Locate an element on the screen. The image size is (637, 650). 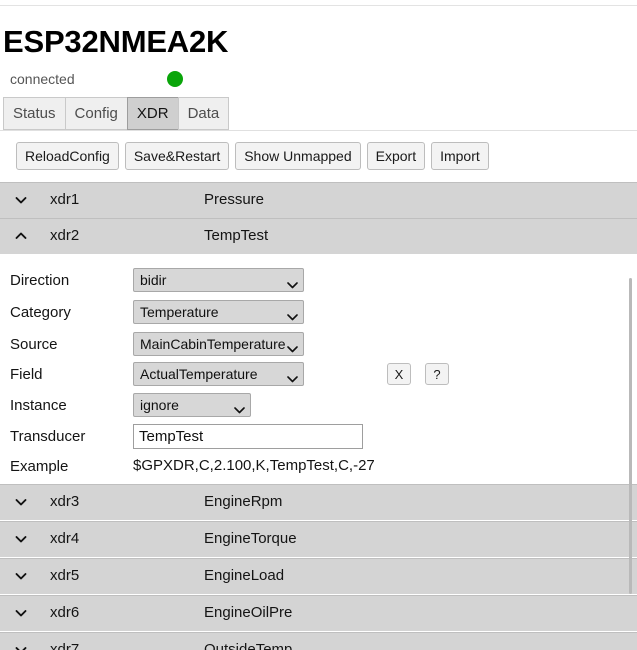
page-title: ESP32NMEA2K is located at coordinates (116, 41).